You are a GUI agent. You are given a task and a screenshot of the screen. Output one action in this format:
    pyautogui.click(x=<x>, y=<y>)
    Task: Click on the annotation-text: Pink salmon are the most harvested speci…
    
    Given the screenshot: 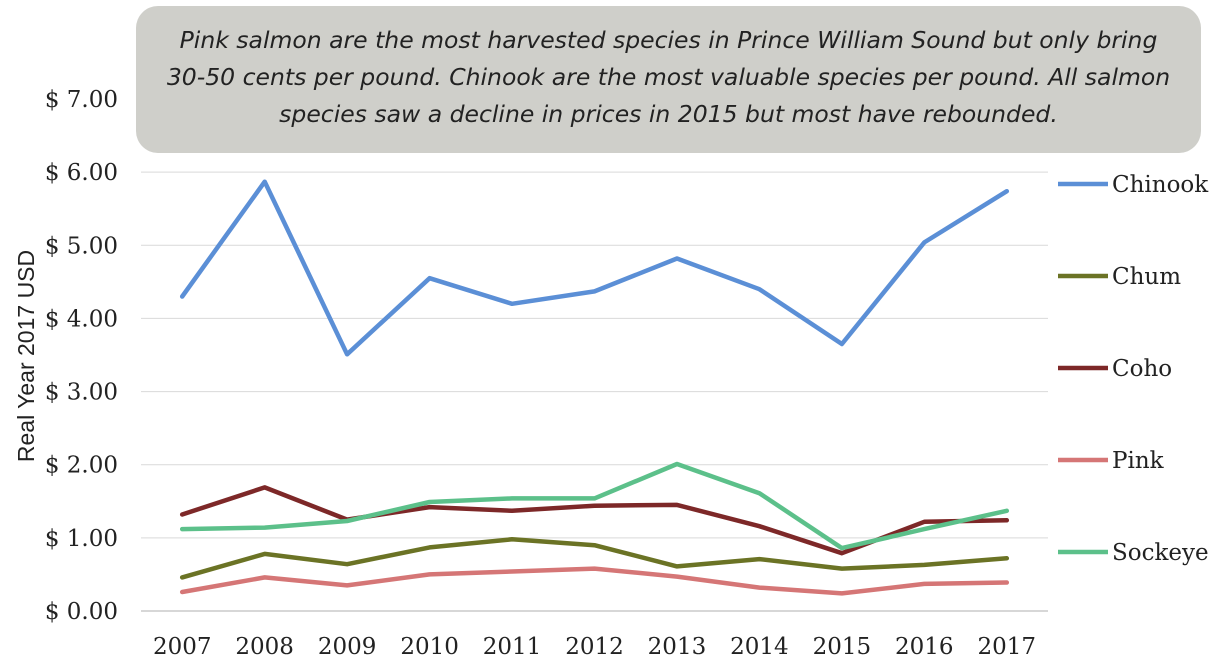 What is the action you would take?
    pyautogui.click(x=668, y=77)
    